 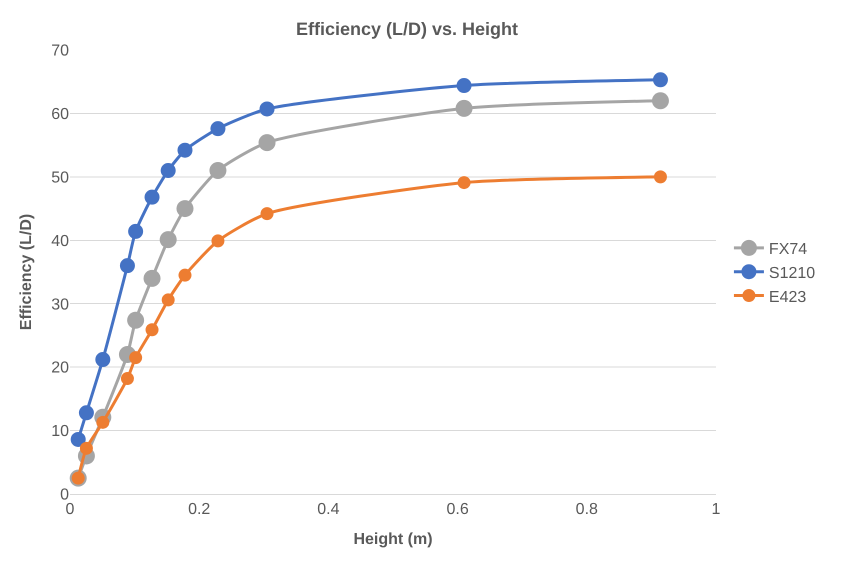 What do you see at coordinates (60, 305) in the screenshot?
I see `y-tick-label: 30` at bounding box center [60, 305].